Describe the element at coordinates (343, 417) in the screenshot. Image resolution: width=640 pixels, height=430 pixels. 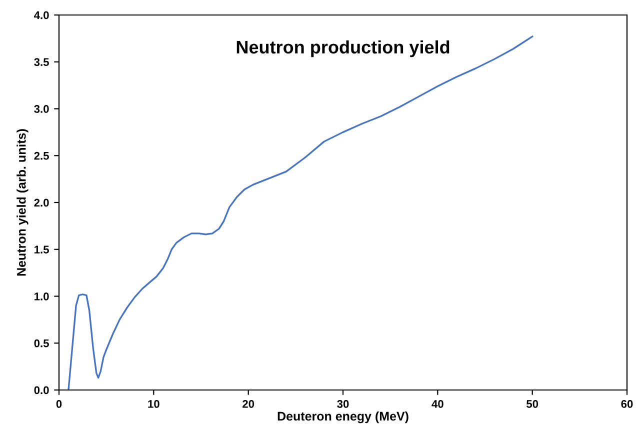
I see `x-axis-title: Deuteron enegy (MeV)` at that location.